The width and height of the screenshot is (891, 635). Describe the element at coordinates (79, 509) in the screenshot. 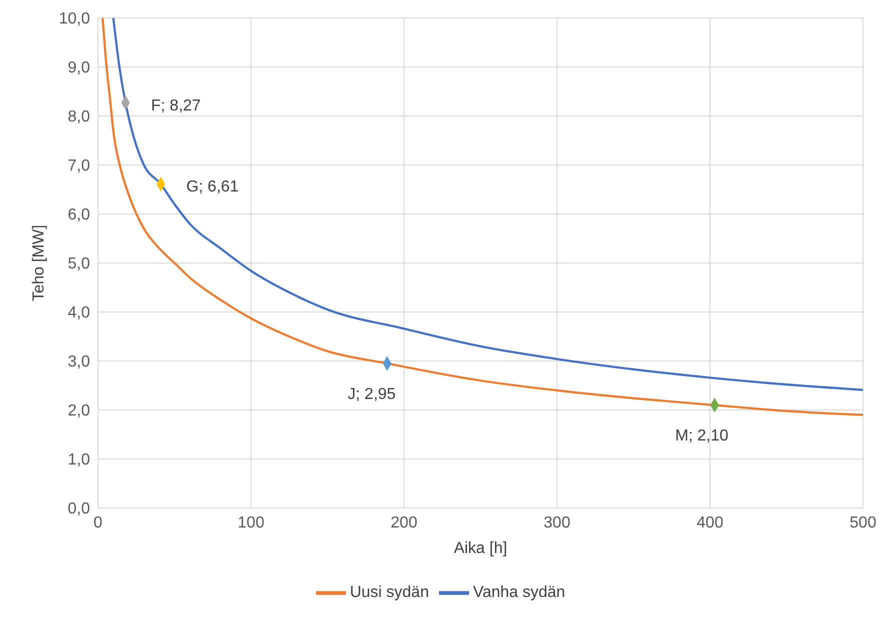

I see `y-tick-label: 0,0` at that location.